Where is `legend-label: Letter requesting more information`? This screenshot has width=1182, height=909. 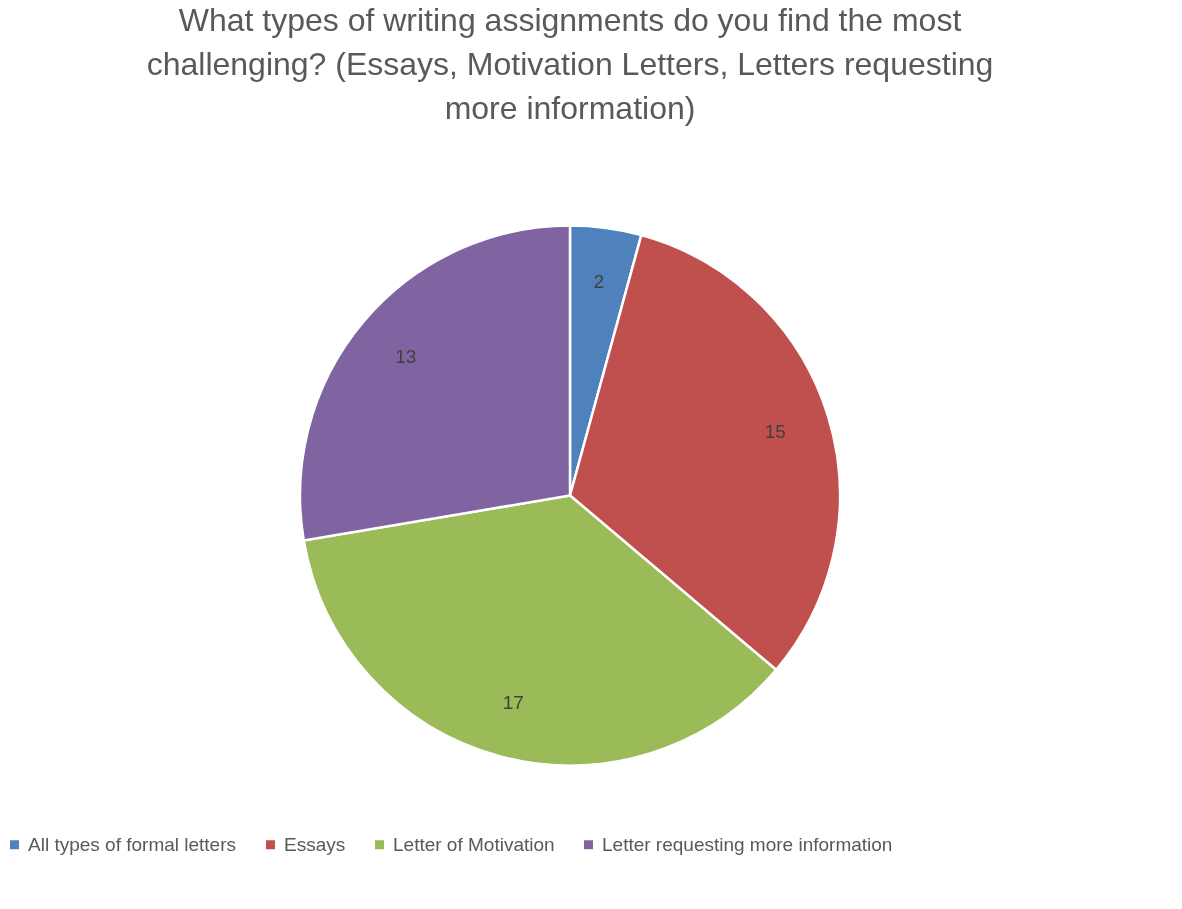 legend-label: Letter requesting more information is located at coordinates (747, 844).